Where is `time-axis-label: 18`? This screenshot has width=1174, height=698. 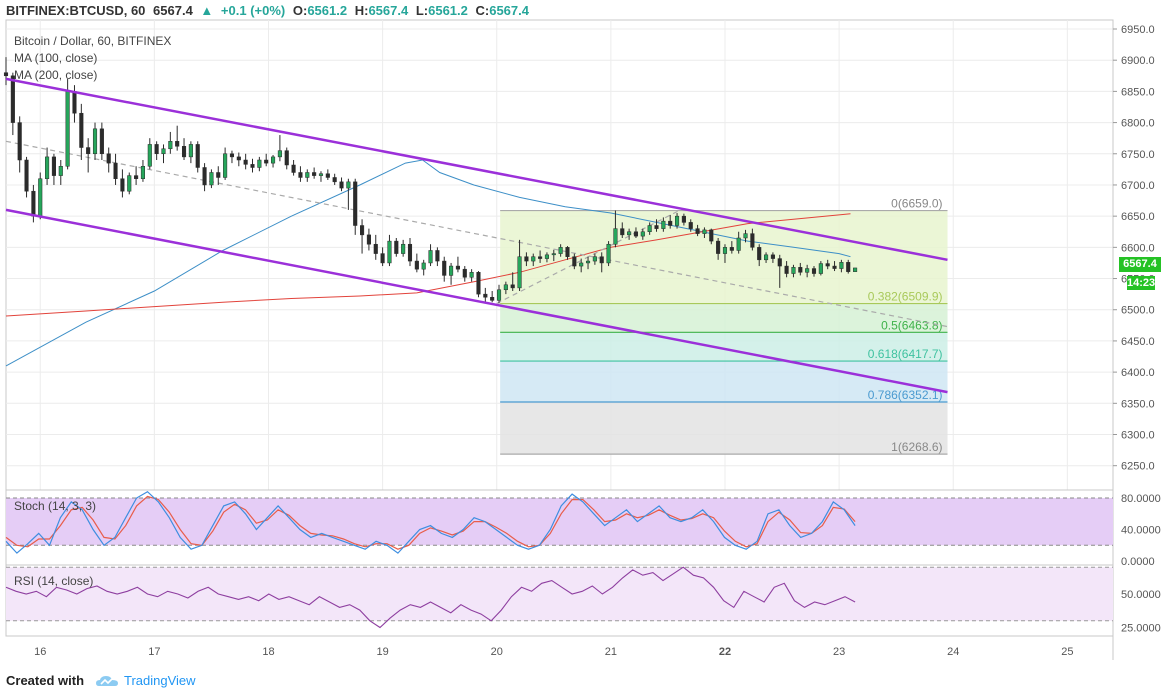 time-axis-label: 18 is located at coordinates (268, 652).